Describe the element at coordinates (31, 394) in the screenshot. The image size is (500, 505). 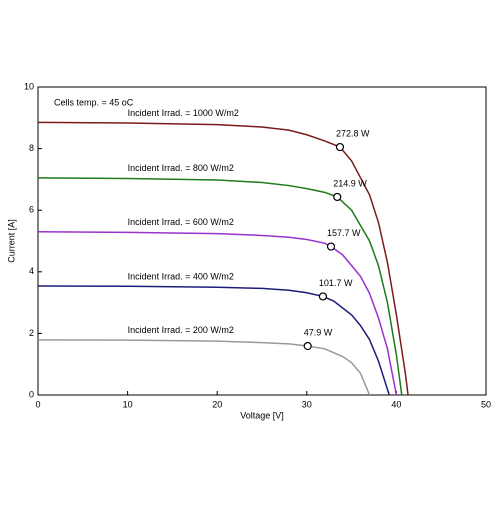
I see `y-tick-label: 0` at that location.